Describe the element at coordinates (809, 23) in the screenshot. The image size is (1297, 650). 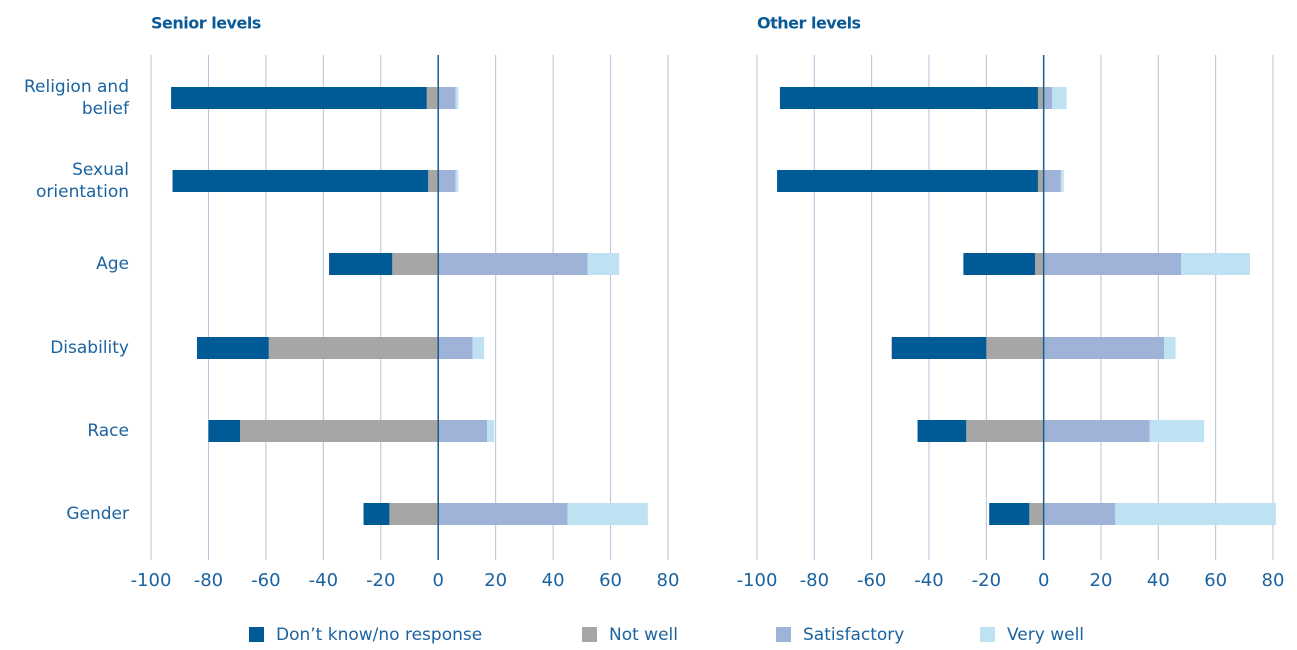
I see `panel-title: Other levels` at that location.